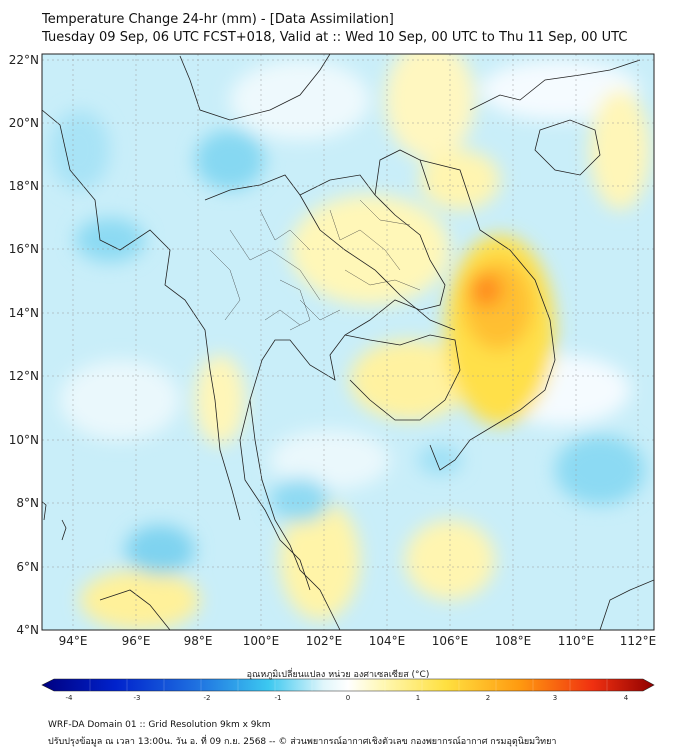  I want to click on lon-tick-label: 110°E, so click(576, 641).